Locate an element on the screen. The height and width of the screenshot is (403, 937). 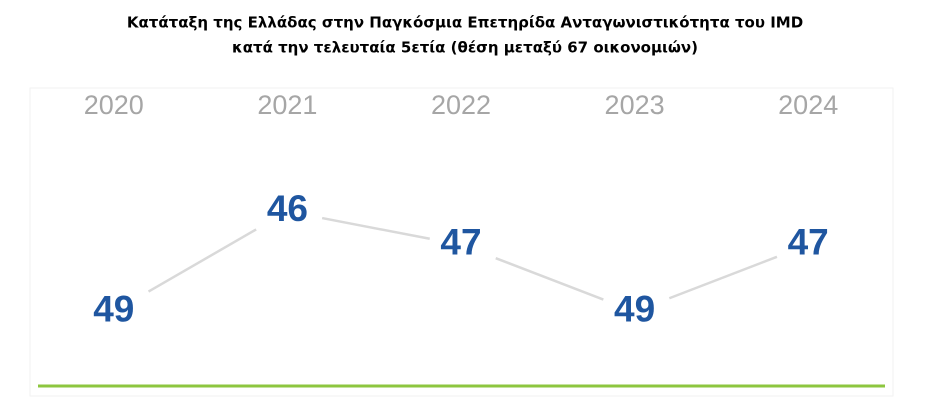
year-label: 2020 is located at coordinates (114, 105).